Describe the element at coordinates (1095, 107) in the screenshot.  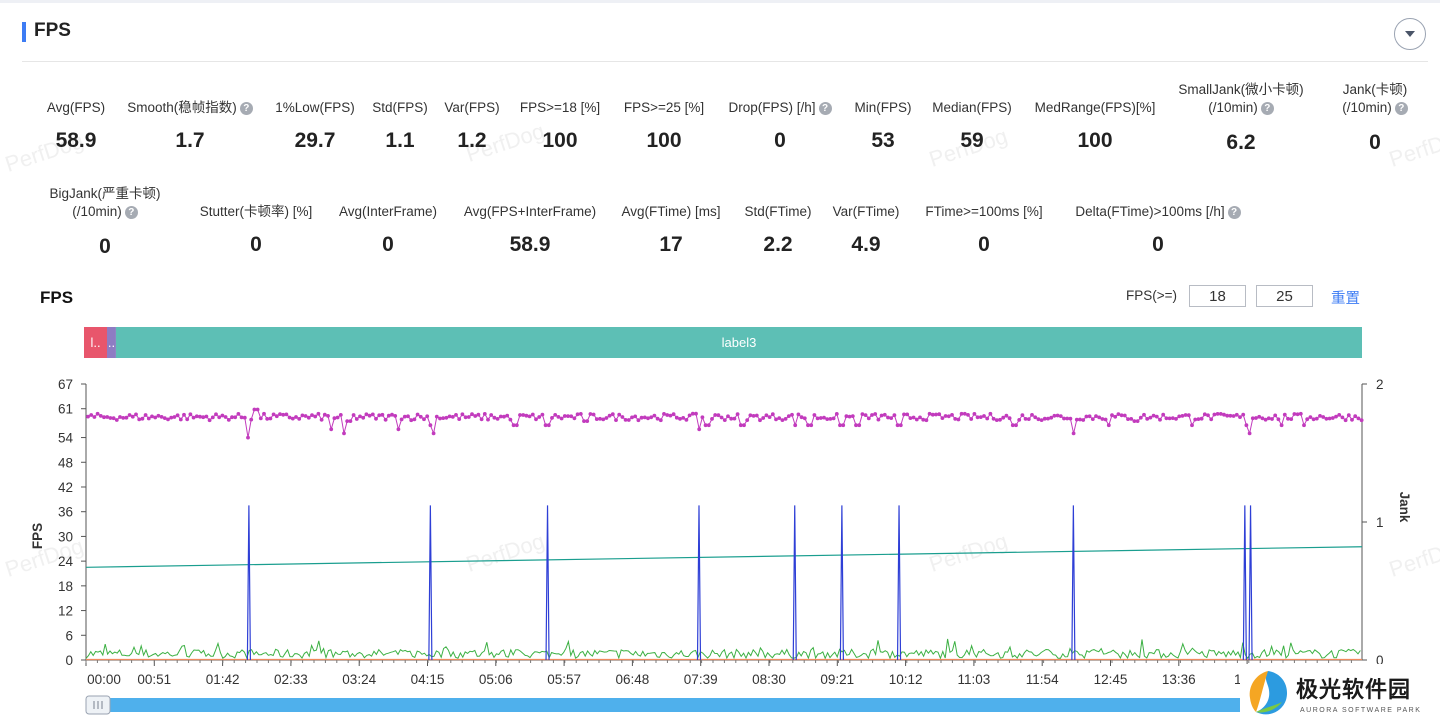
I see `stat-label-text: MedRange(FPS)[%]` at that location.